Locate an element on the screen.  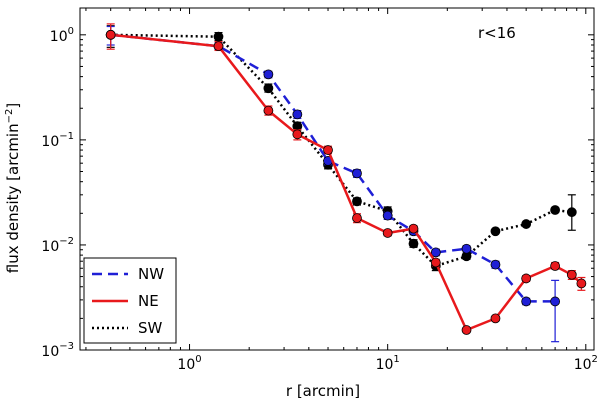
annotation-label: r<16 is located at coordinates (497, 33).